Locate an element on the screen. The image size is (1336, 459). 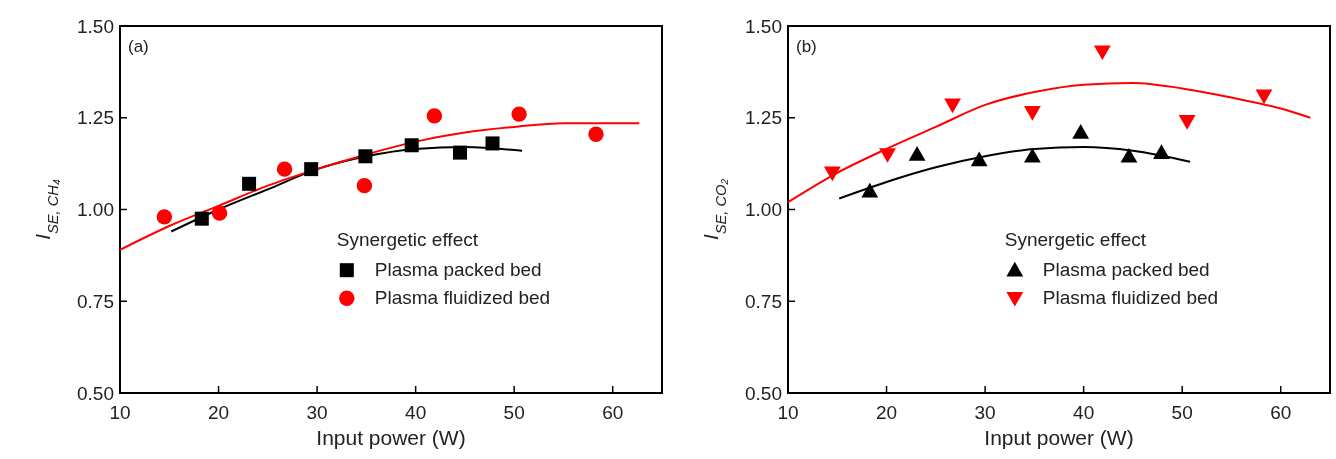
annotation: (a) is located at coordinates (138, 46).